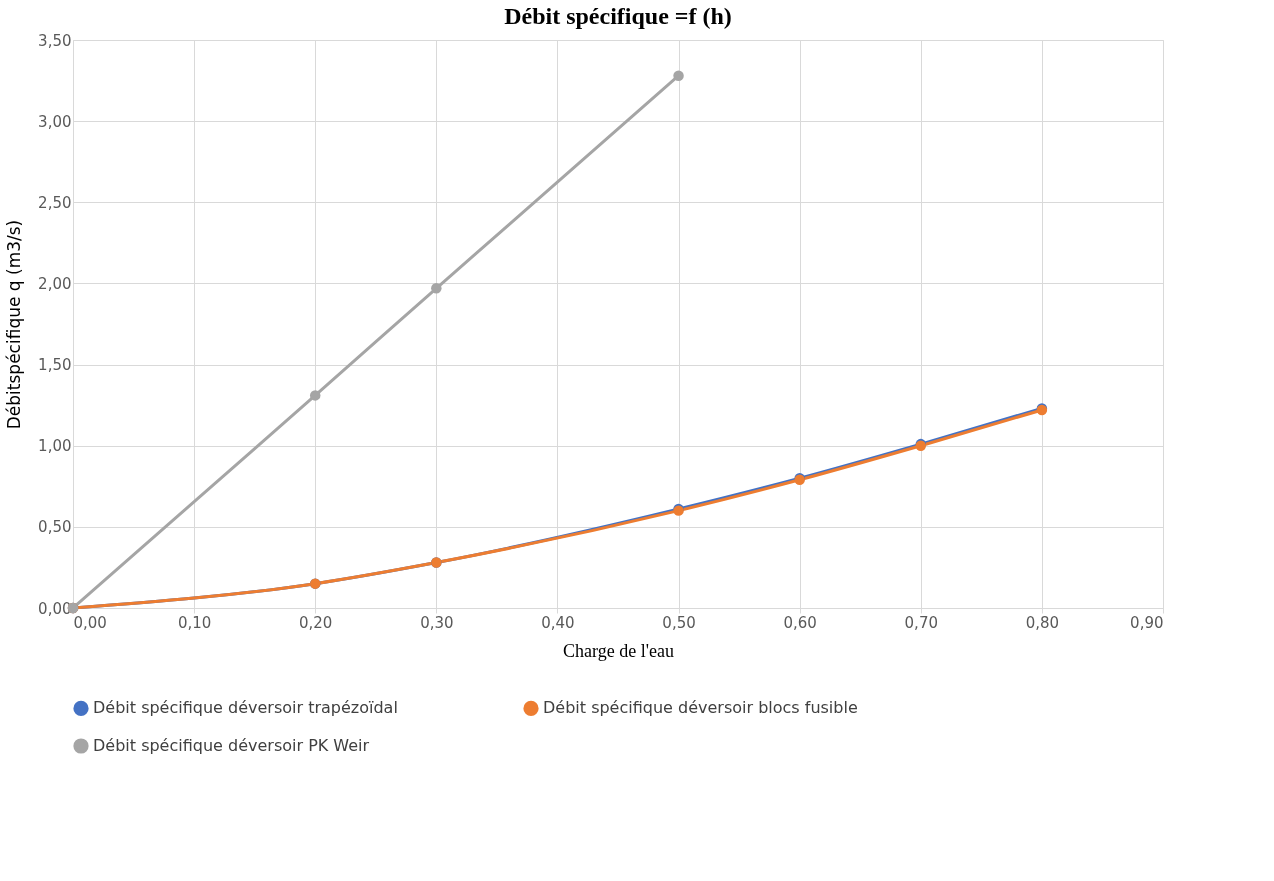  Describe the element at coordinates (558, 622) in the screenshot. I see `x-tick-label: 0,40` at that location.